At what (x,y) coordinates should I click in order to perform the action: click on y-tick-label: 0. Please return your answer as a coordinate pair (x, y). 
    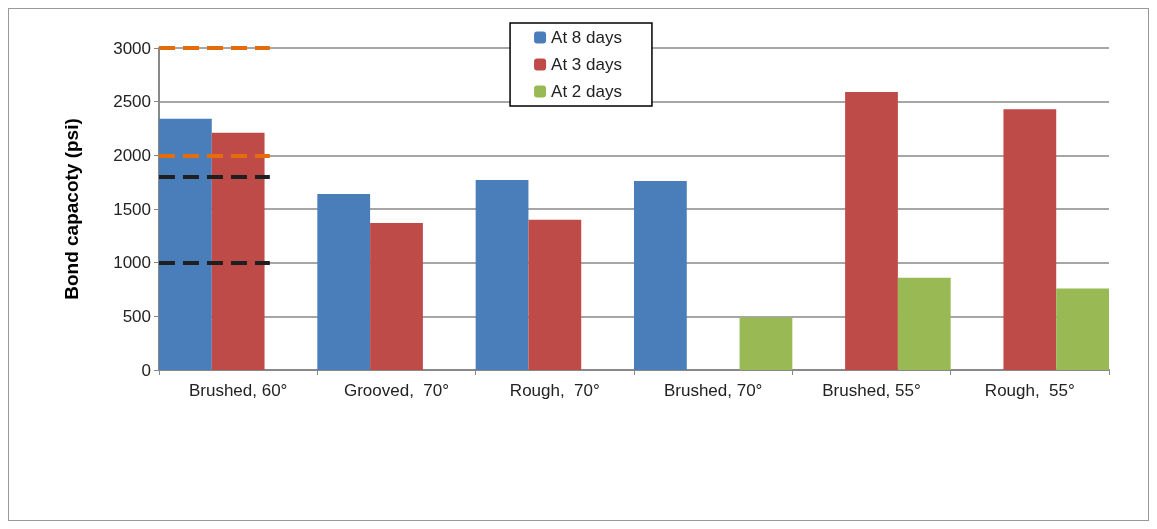
    Looking at the image, I should click on (146, 370).